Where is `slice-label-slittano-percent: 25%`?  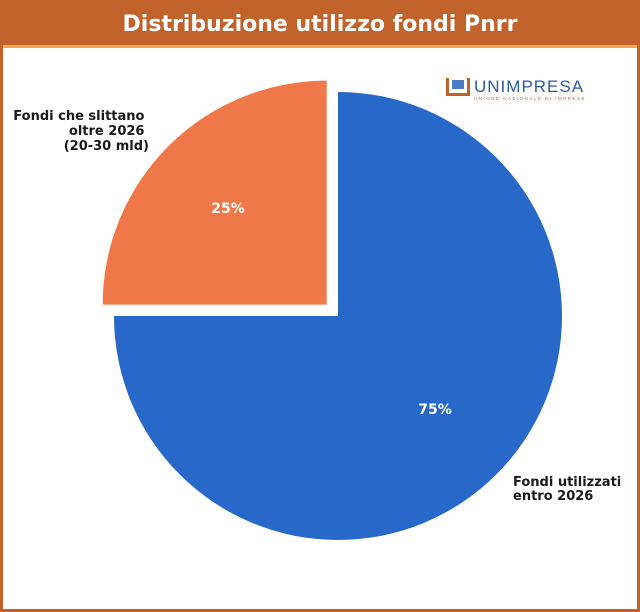
slice-label-slittano-percent: 25% is located at coordinates (228, 209).